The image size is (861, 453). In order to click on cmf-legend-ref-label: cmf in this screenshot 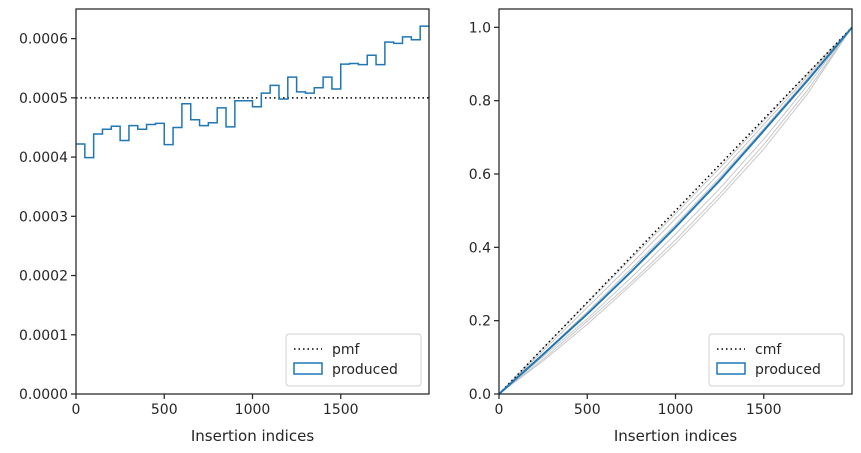, I will do `click(768, 350)`.